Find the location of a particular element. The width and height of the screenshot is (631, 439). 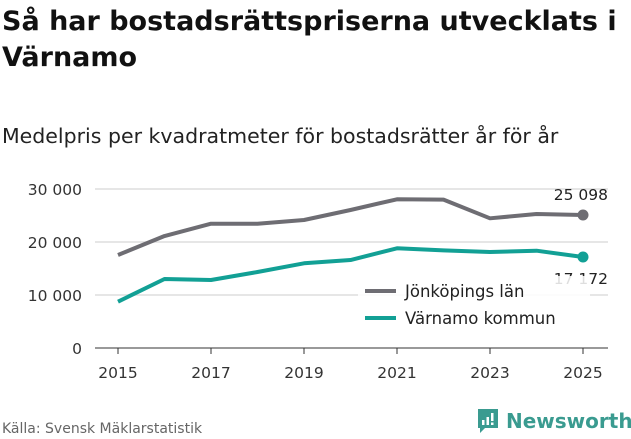

x-tick-label: 2023 is located at coordinates (489, 373).